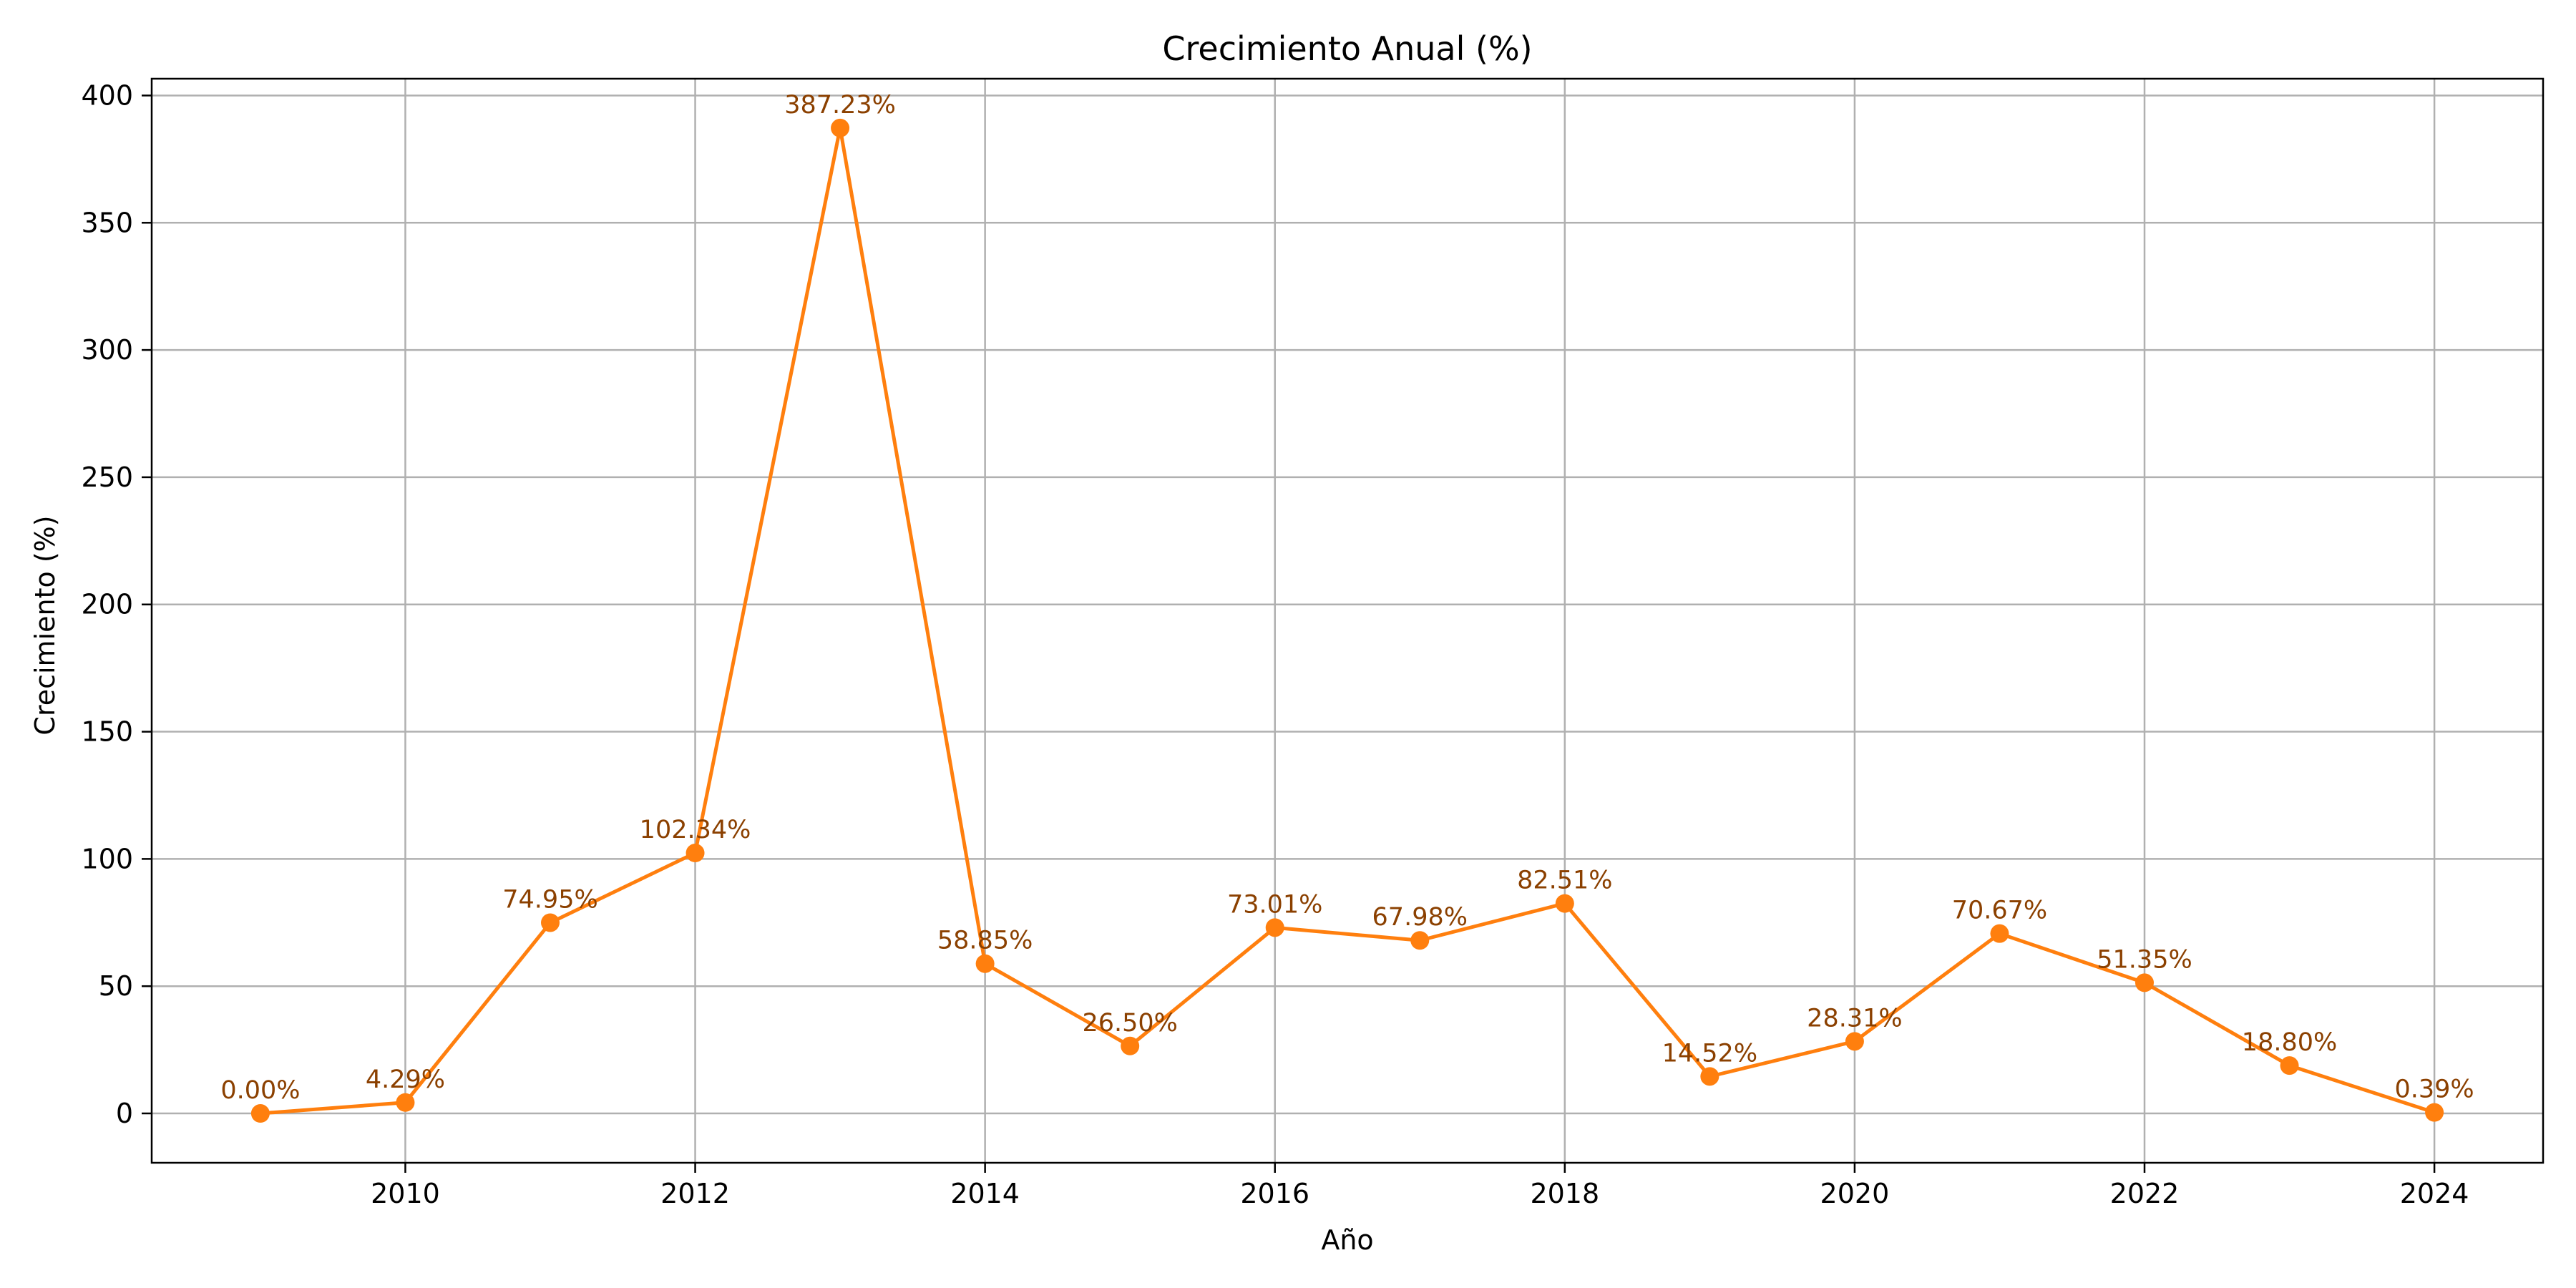  Describe the element at coordinates (2434, 1193) in the screenshot. I see `x-tick-label: 2024` at that location.